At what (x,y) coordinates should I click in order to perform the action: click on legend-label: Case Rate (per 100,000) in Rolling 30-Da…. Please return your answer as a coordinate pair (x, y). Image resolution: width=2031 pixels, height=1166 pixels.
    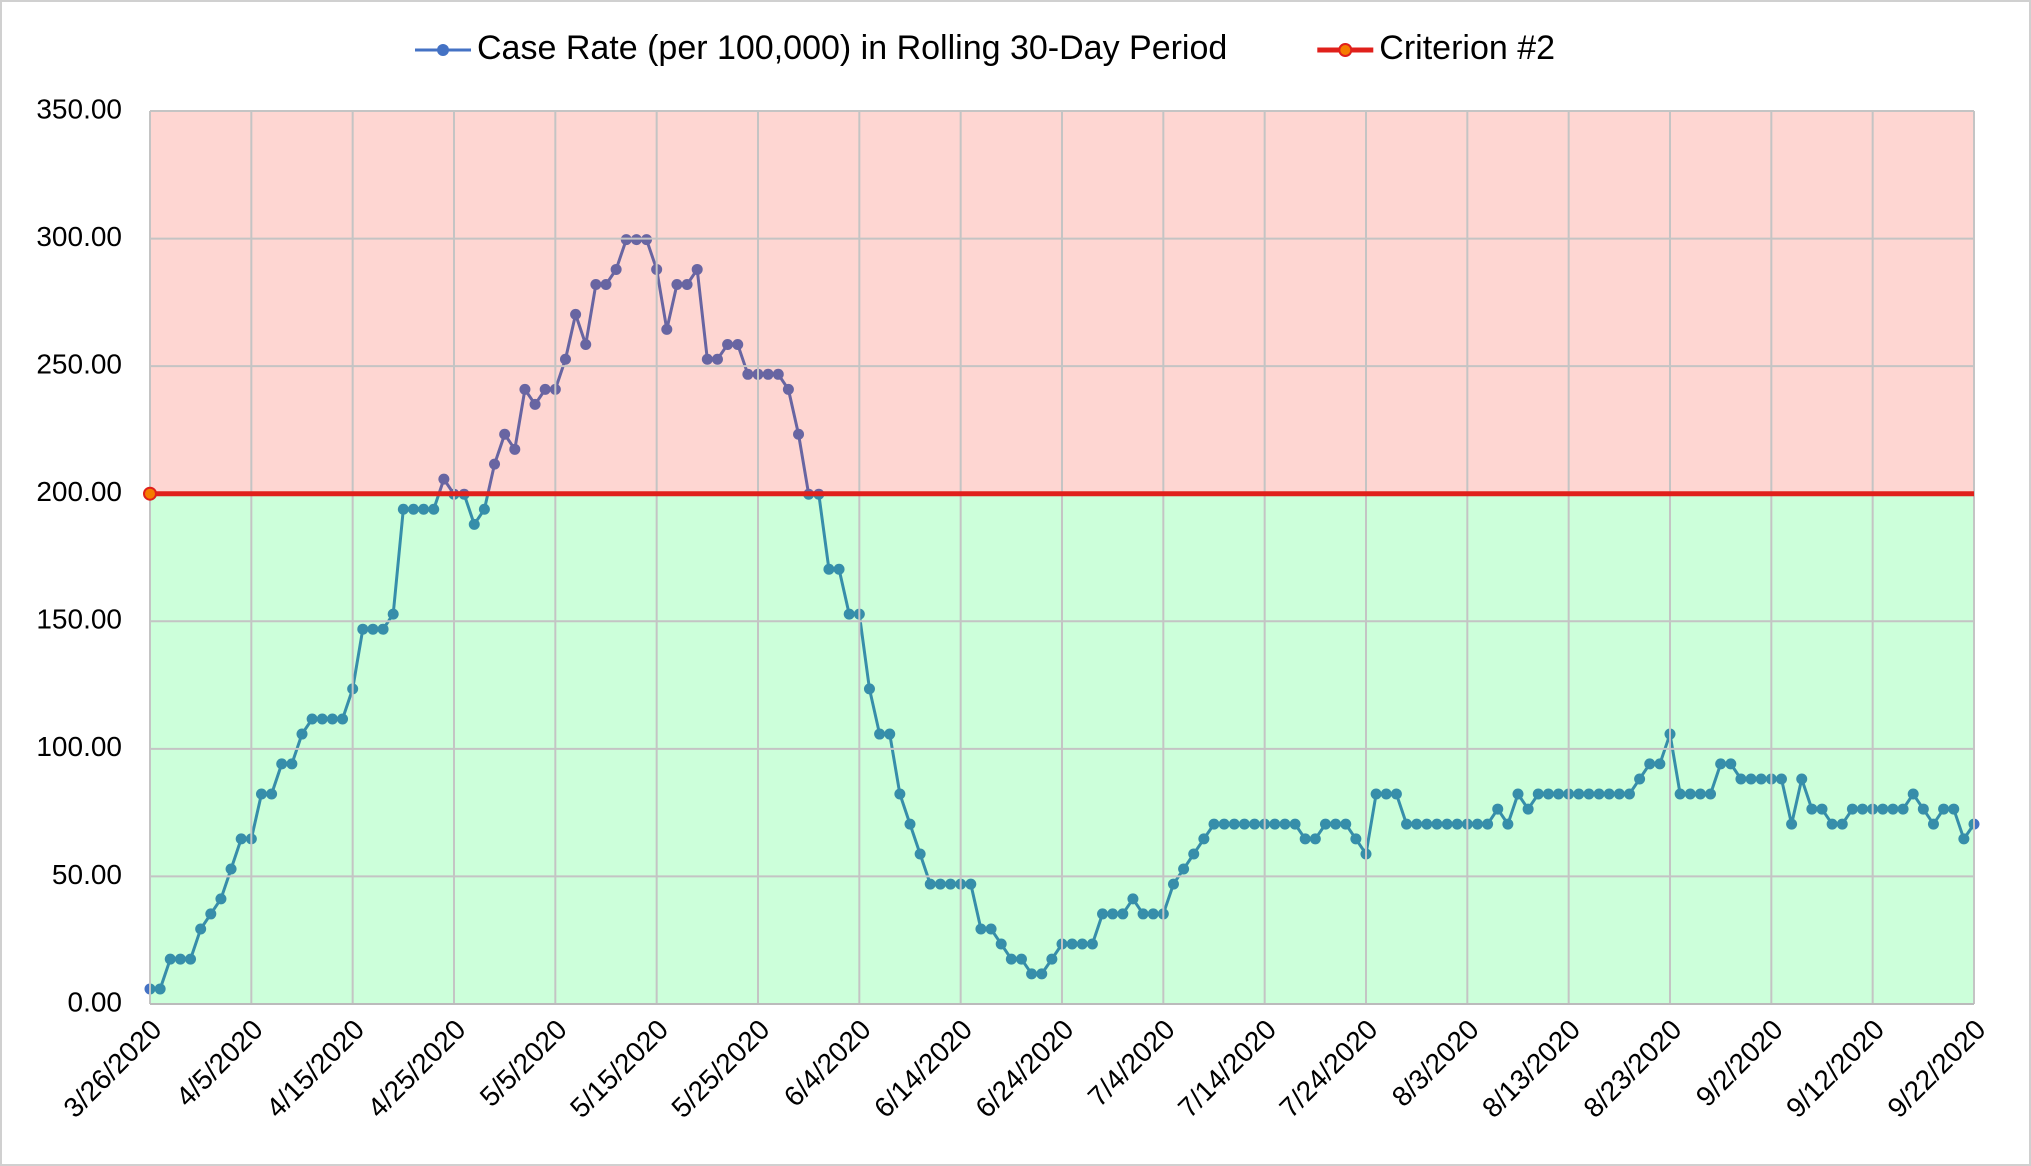
    Looking at the image, I should click on (852, 48).